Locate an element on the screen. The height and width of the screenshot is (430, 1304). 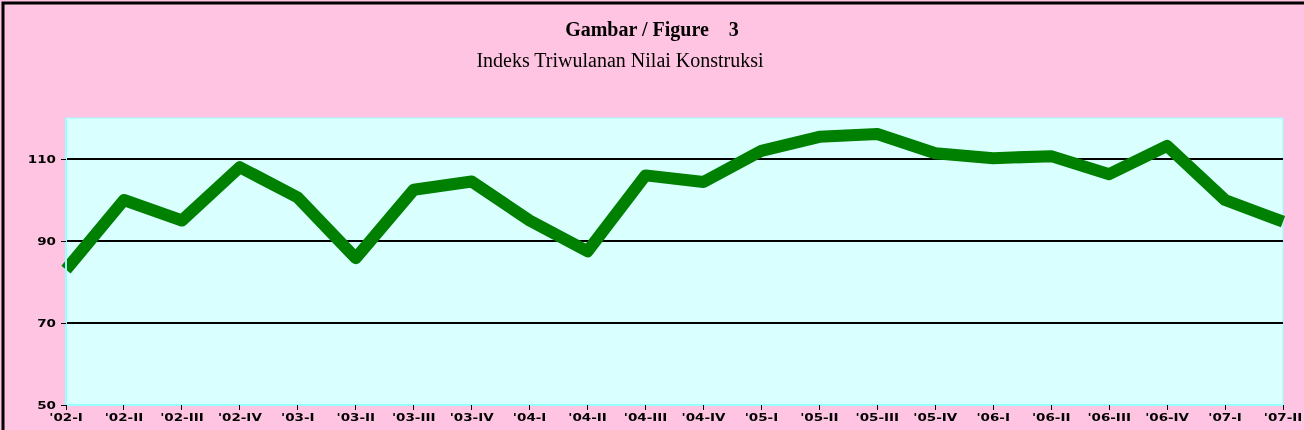
y-tick-label: 50 is located at coordinates (46, 405).